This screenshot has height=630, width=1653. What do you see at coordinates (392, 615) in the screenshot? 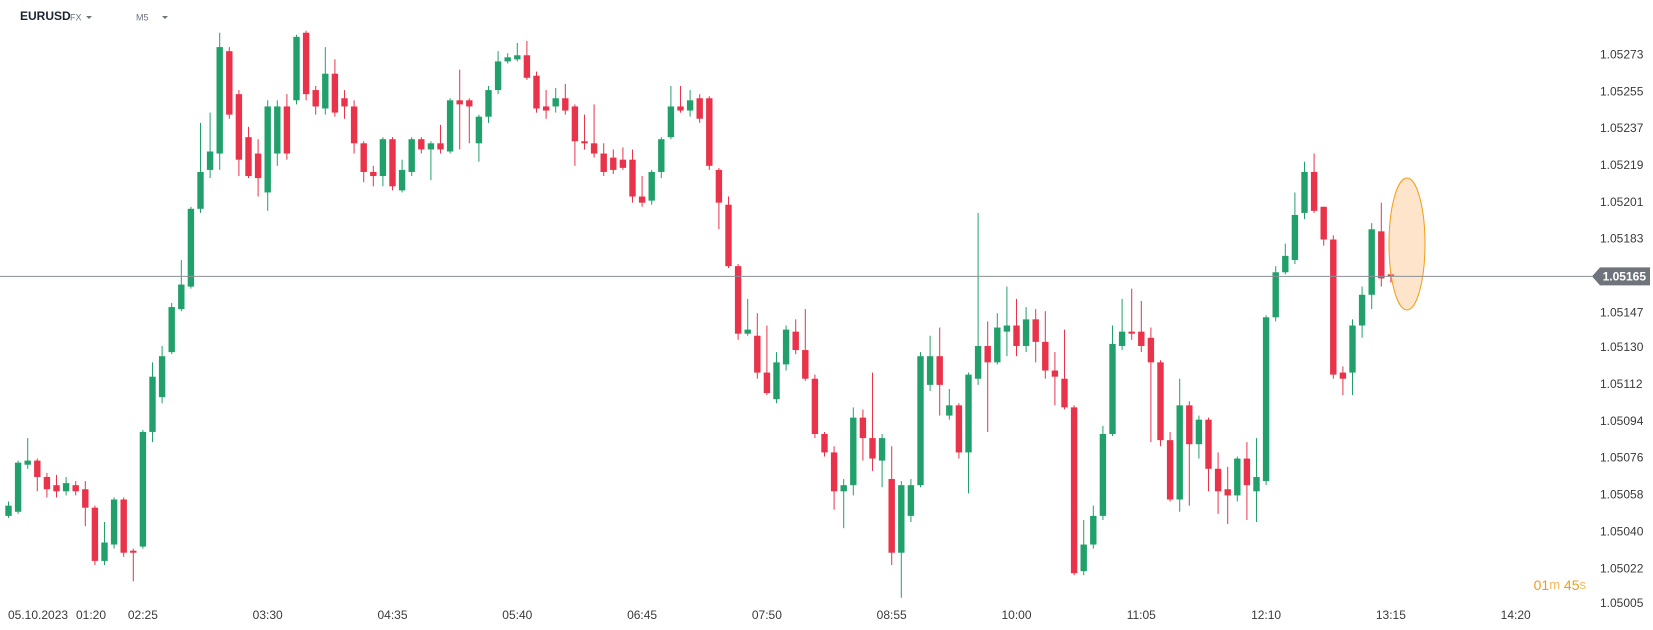
I see `x-tick-label: 04:35` at bounding box center [392, 615].